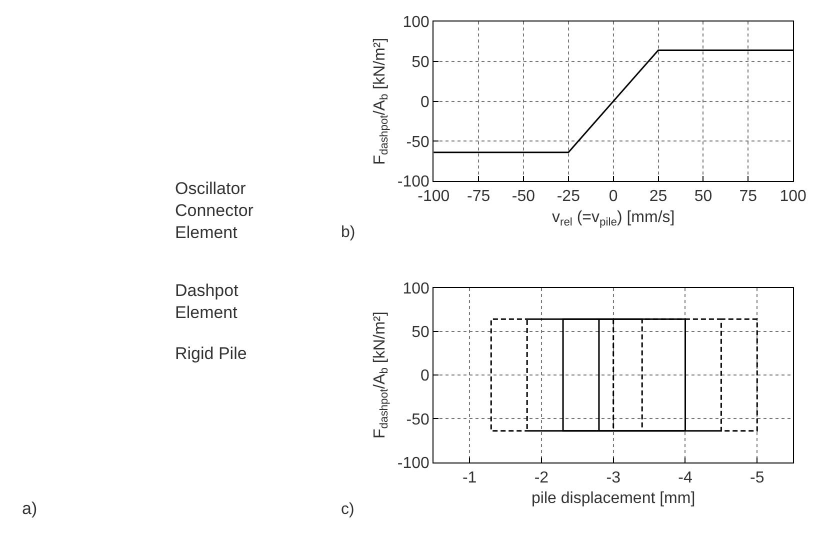 The height and width of the screenshot is (535, 826). Describe the element at coordinates (214, 221) in the screenshot. I see `text: Connector Element` at that location.